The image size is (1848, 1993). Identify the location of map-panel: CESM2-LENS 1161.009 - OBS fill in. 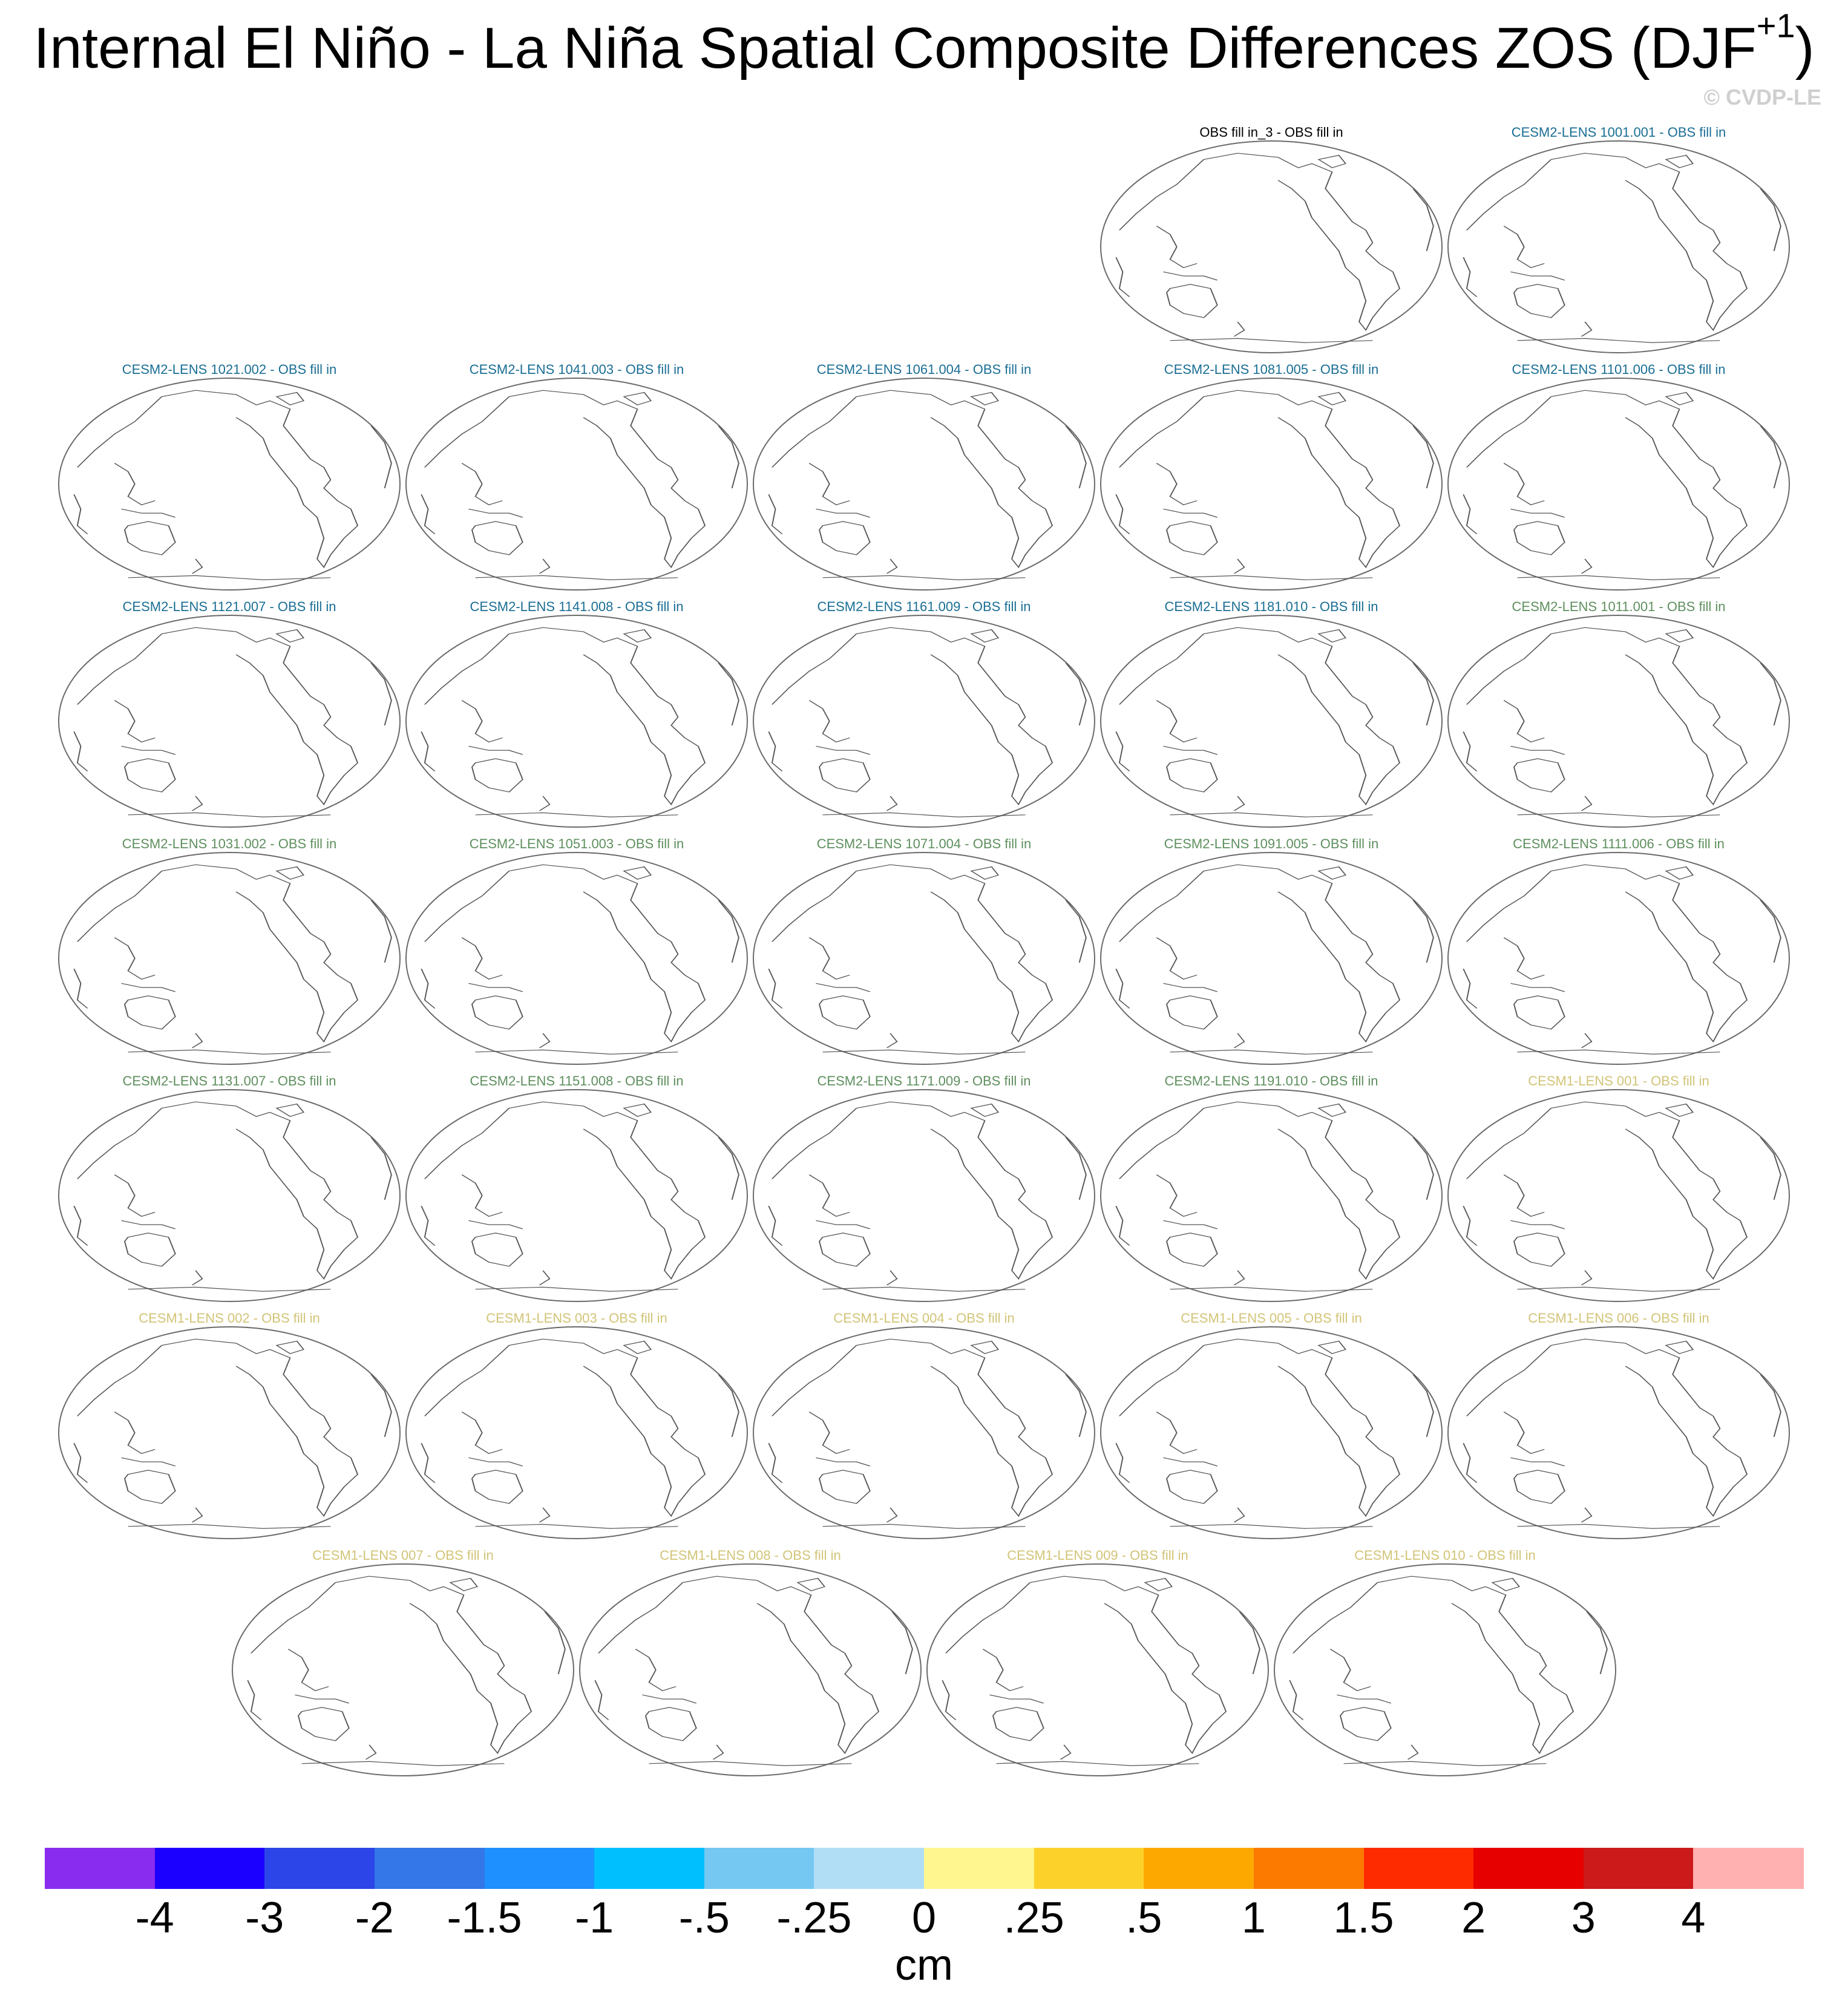
(924, 714).